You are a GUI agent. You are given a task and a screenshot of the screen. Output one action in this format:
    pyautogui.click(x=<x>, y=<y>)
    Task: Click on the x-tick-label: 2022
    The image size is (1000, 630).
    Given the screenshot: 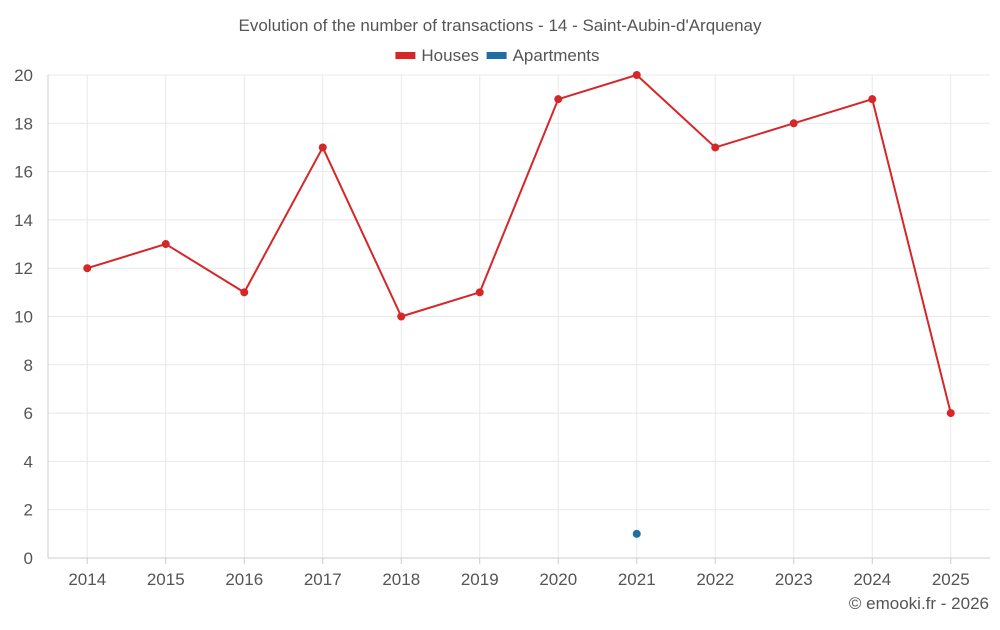 What is the action you would take?
    pyautogui.click(x=715, y=579)
    